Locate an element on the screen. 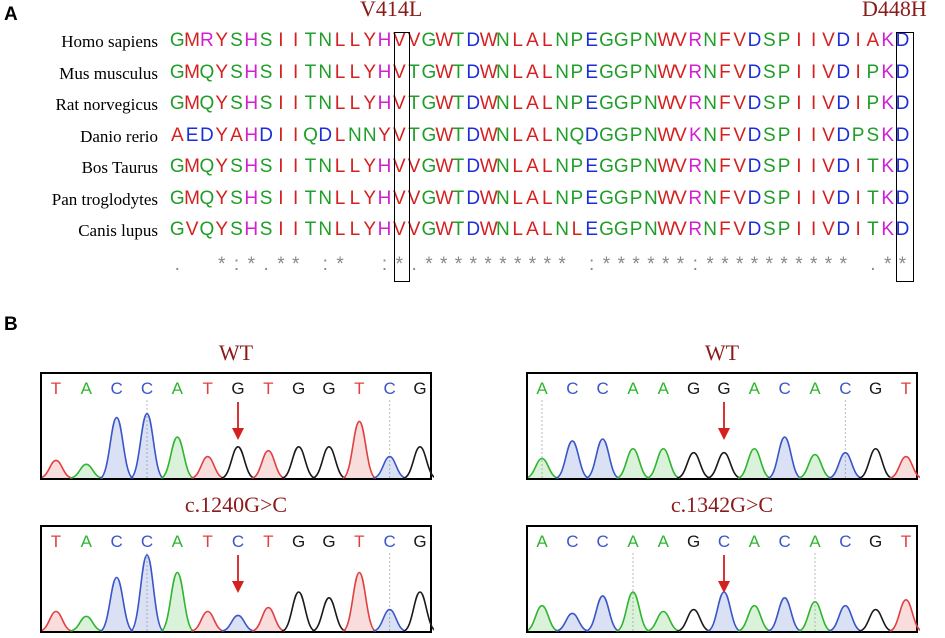 The image size is (945, 638). residue: K is located at coordinates (888, 166).